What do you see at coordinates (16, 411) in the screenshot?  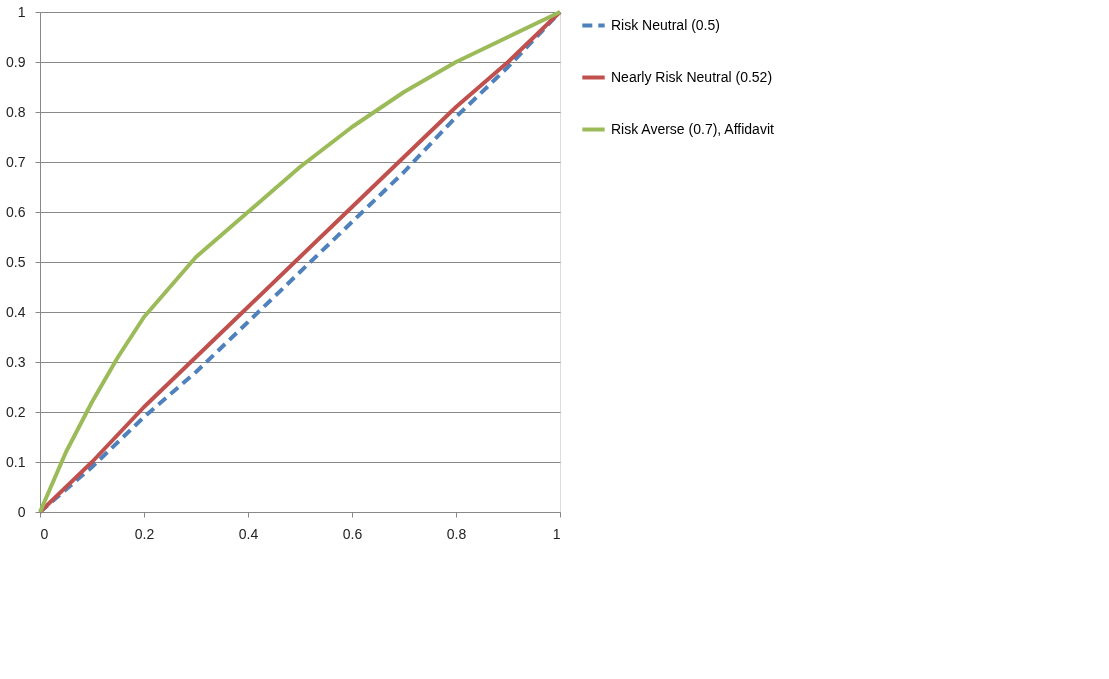 I see `y-tick-label: 0.2` at bounding box center [16, 411].